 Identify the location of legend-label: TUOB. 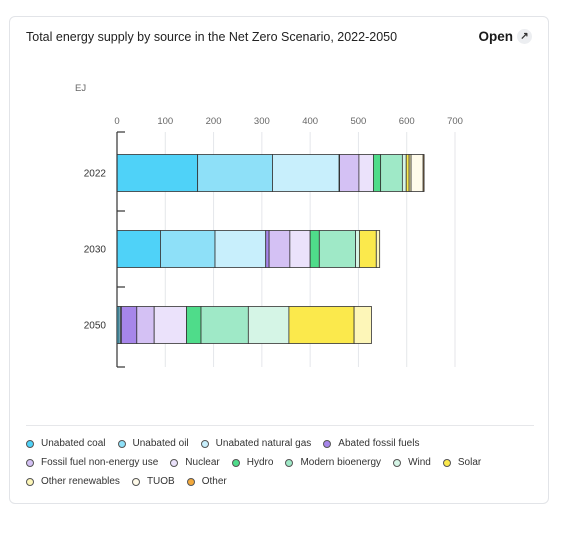
(160, 481).